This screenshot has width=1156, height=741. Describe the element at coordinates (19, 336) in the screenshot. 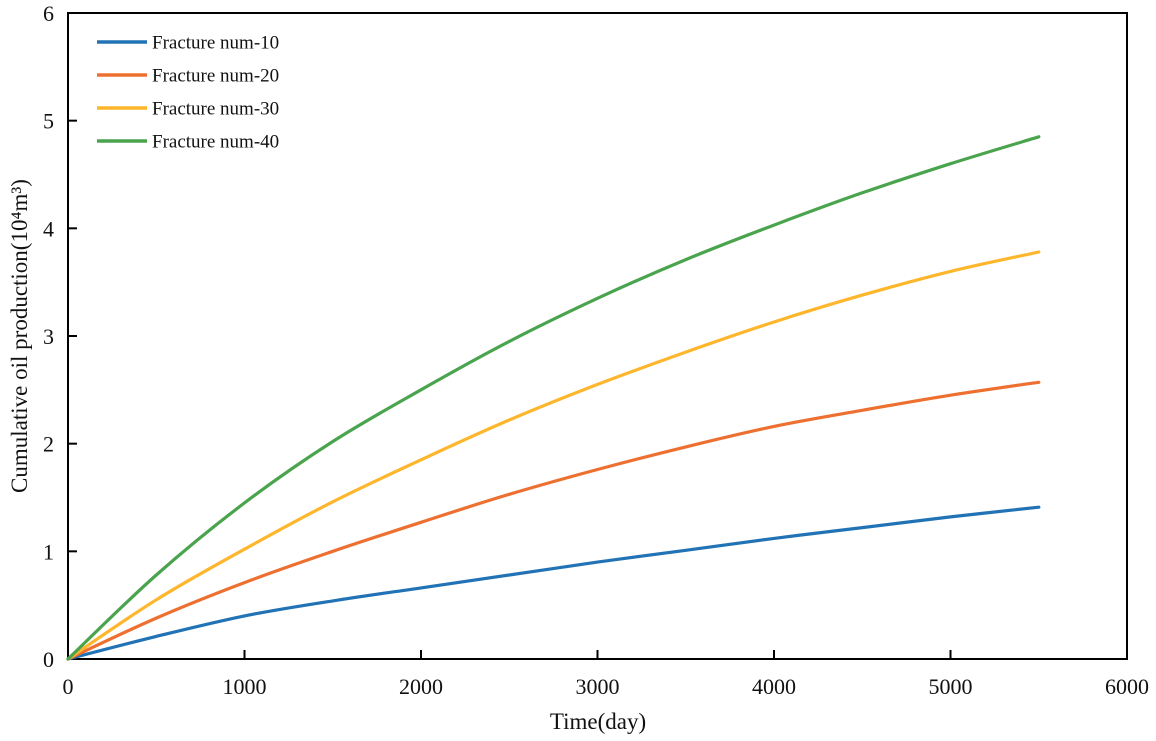

I see `y-axis-title: Cumulative oil production(10⁴m³)` at that location.